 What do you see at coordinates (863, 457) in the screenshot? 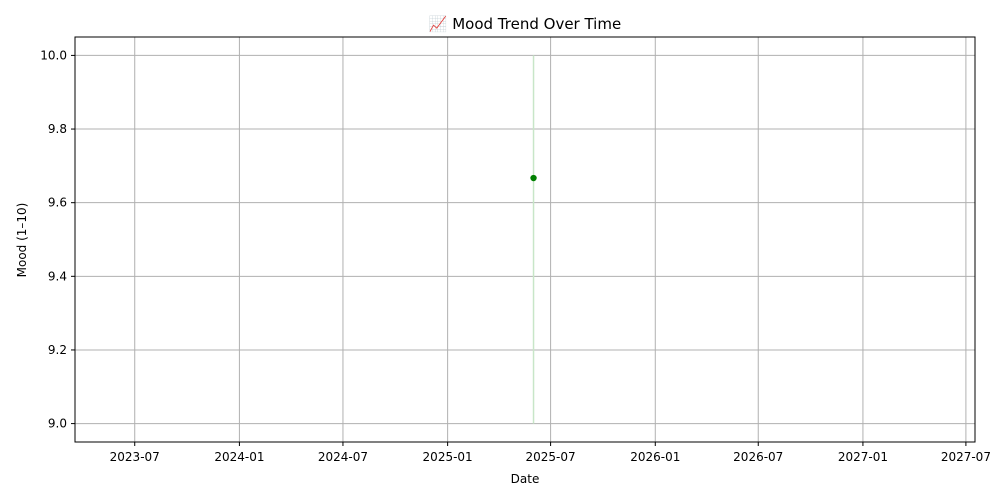
I see `x-tick-label: 2027-01` at bounding box center [863, 457].